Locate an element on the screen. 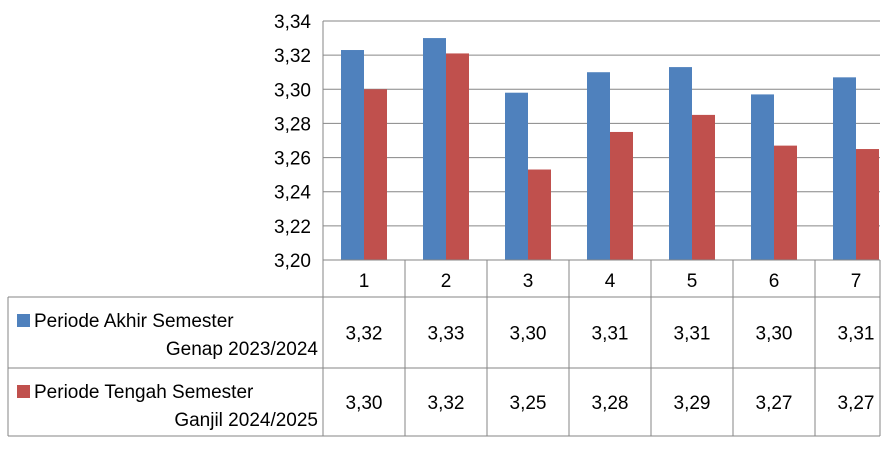  x-category-label: 6 is located at coordinates (774, 281).